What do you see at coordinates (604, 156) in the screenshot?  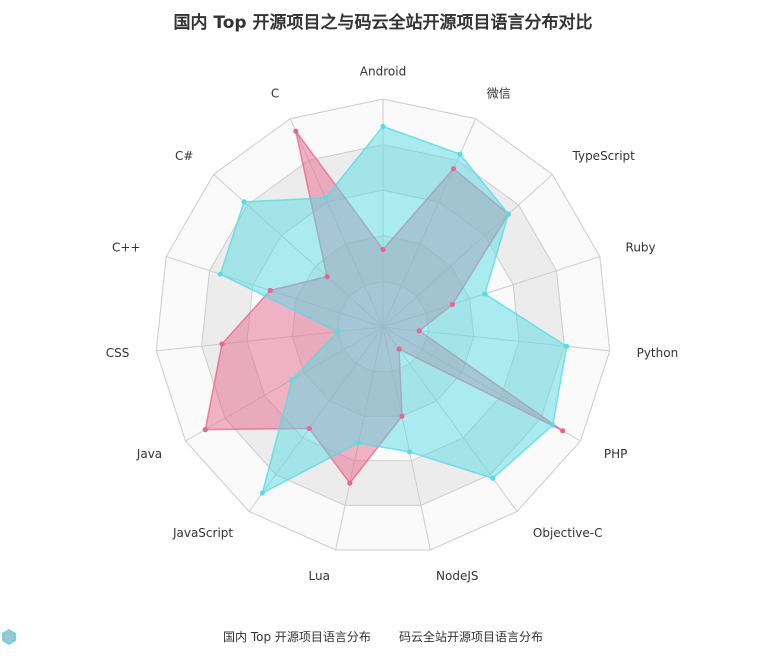 I see `axis-label: TypeScript` at bounding box center [604, 156].